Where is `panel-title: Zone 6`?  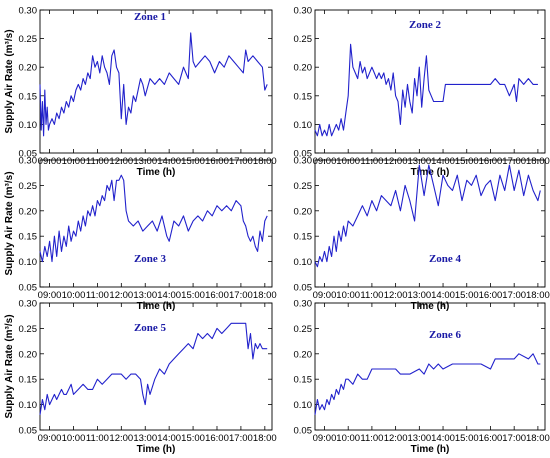 panel-title: Zone 6 is located at coordinates (445, 335).